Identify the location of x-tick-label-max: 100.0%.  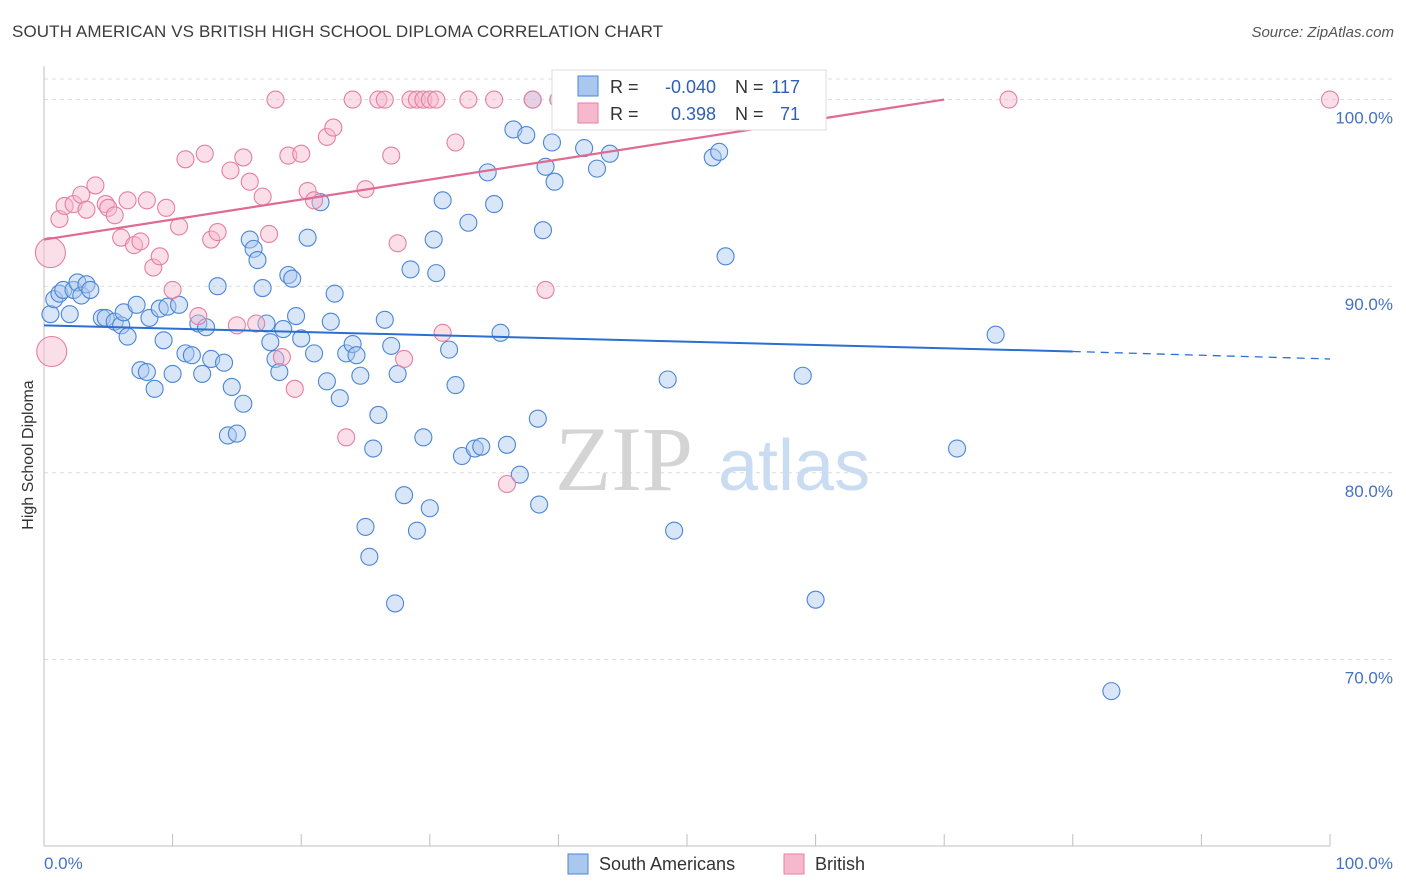
(1364, 863).